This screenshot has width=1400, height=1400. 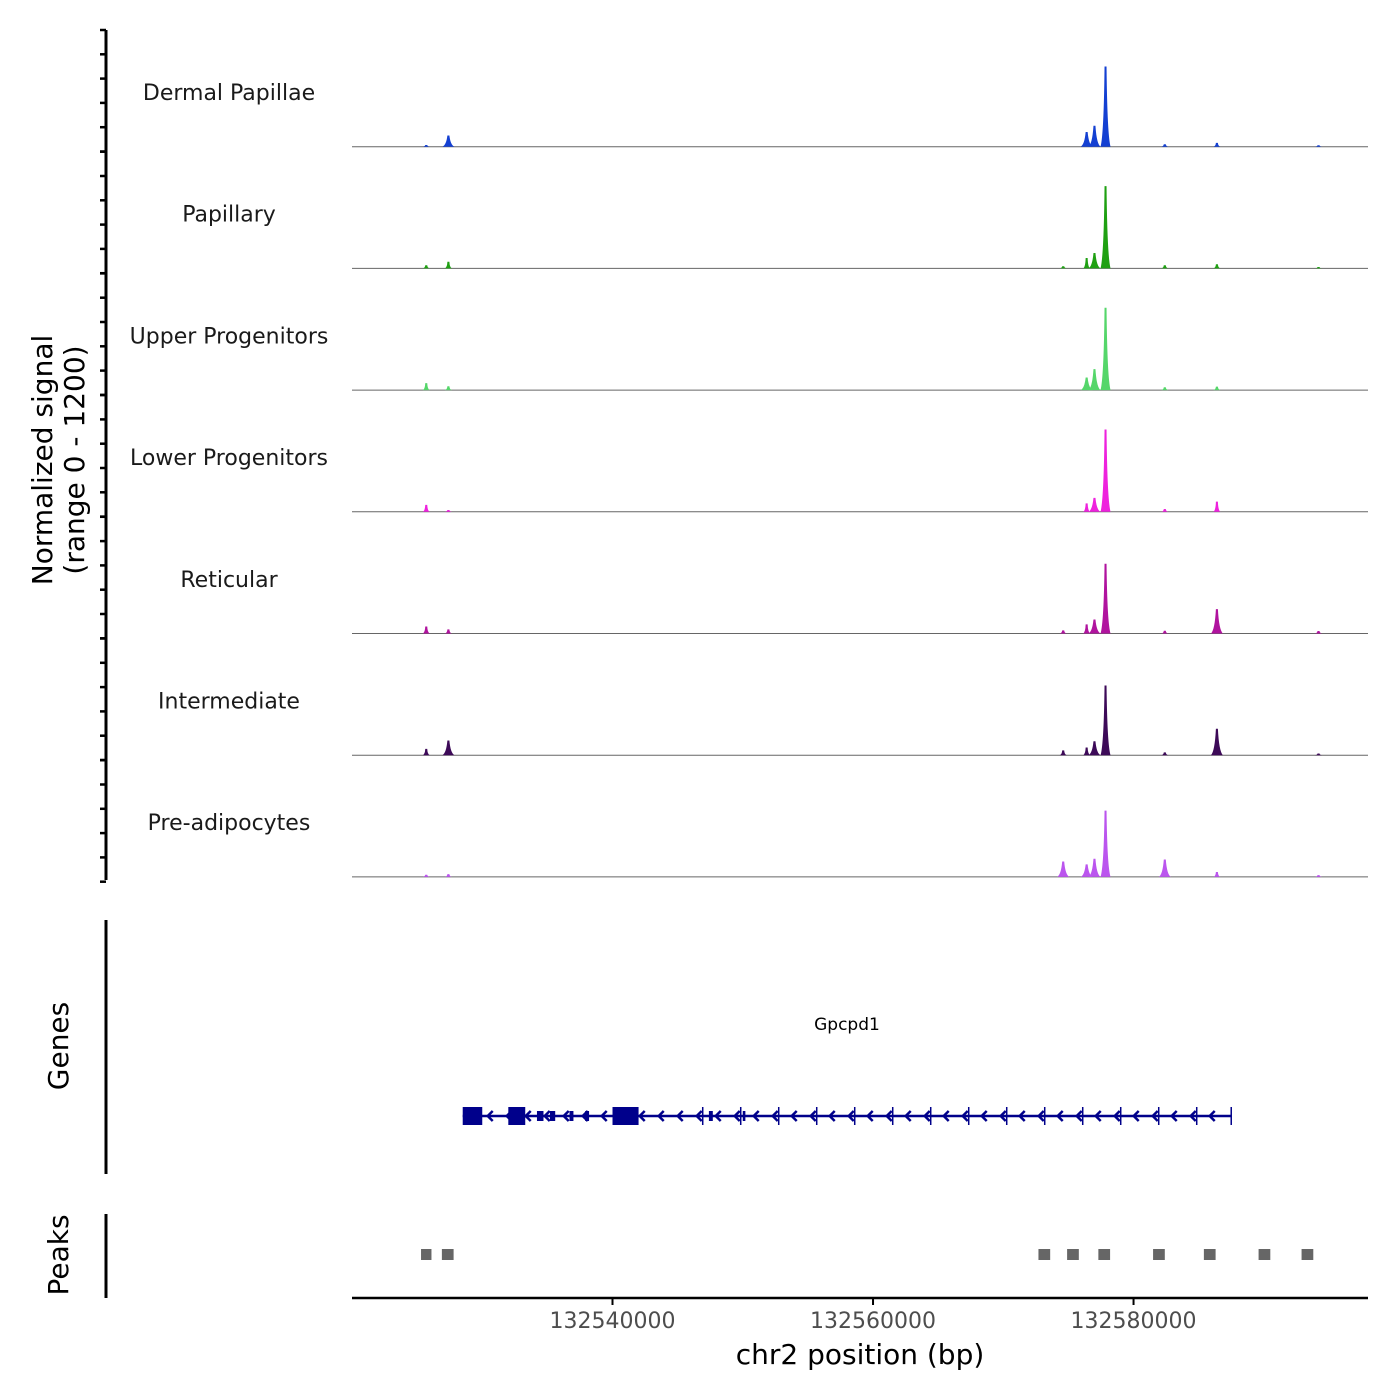 What do you see at coordinates (58, 1254) in the screenshot?
I see `peaks-panel-label: Peaks` at bounding box center [58, 1254].